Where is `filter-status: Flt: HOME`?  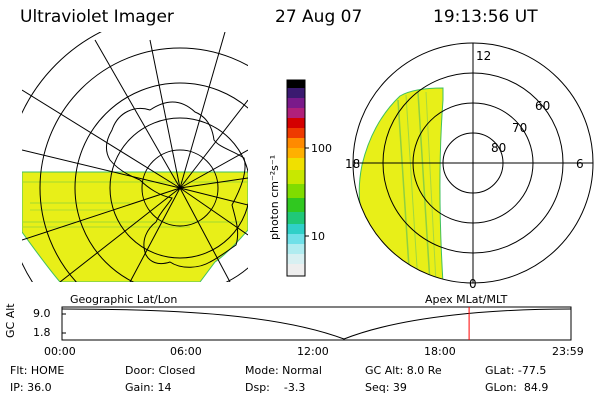 filter-status: Flt: HOME is located at coordinates (37, 370).